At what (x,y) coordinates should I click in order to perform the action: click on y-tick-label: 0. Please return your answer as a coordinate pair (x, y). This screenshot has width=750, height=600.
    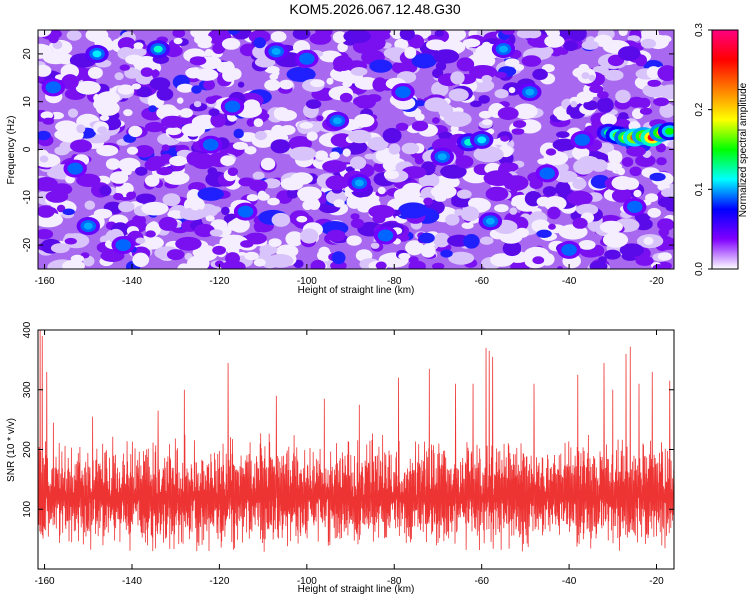
    Looking at the image, I should click on (27, 149).